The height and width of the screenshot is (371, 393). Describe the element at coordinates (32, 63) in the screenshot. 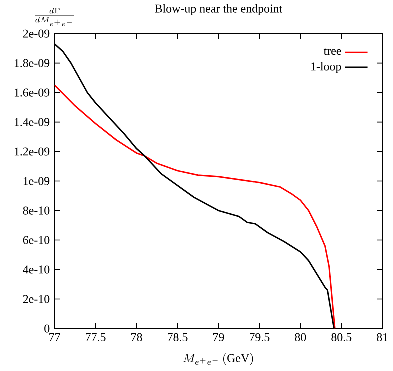

I see `y-tick-label: 1.8e-09` at that location.